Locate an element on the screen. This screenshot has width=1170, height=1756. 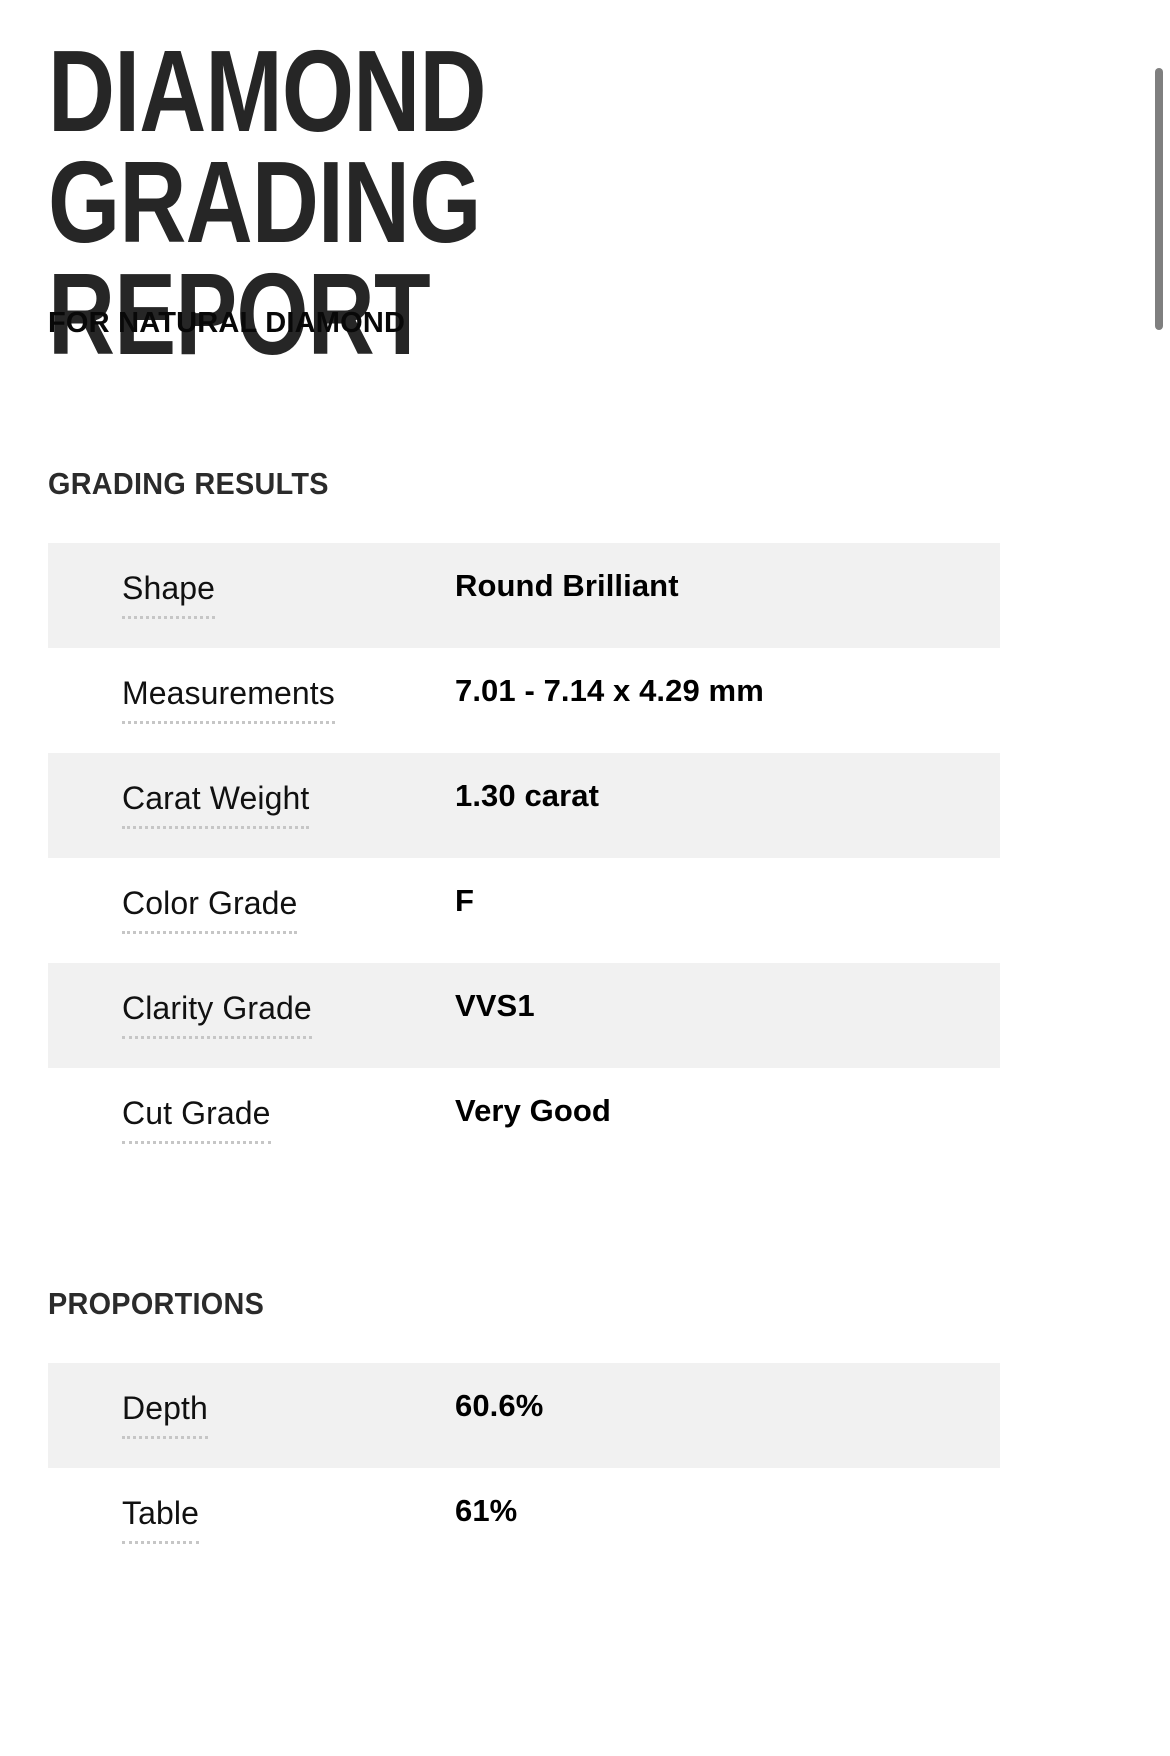
table-cell-value: 61% is located at coordinates (727, 1498).